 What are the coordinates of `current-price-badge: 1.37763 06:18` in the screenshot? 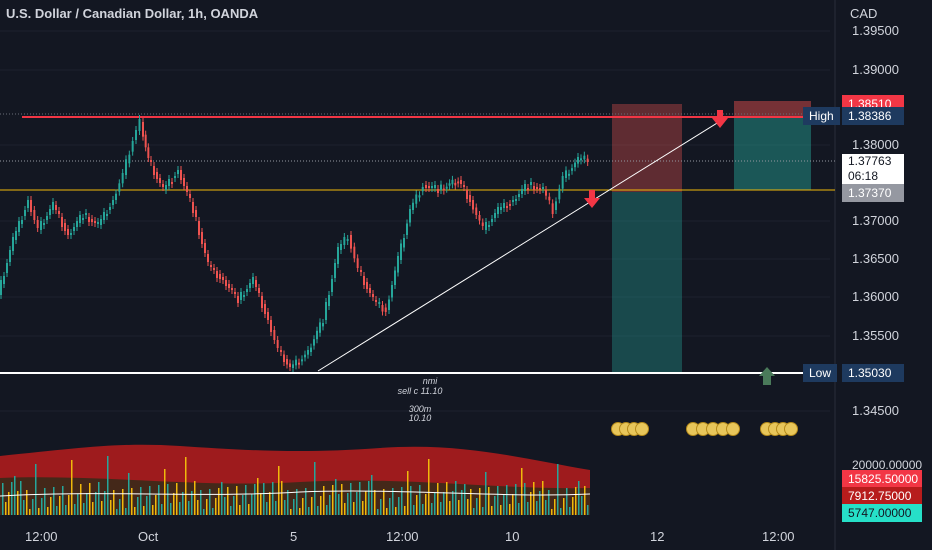 It's located at (873, 170).